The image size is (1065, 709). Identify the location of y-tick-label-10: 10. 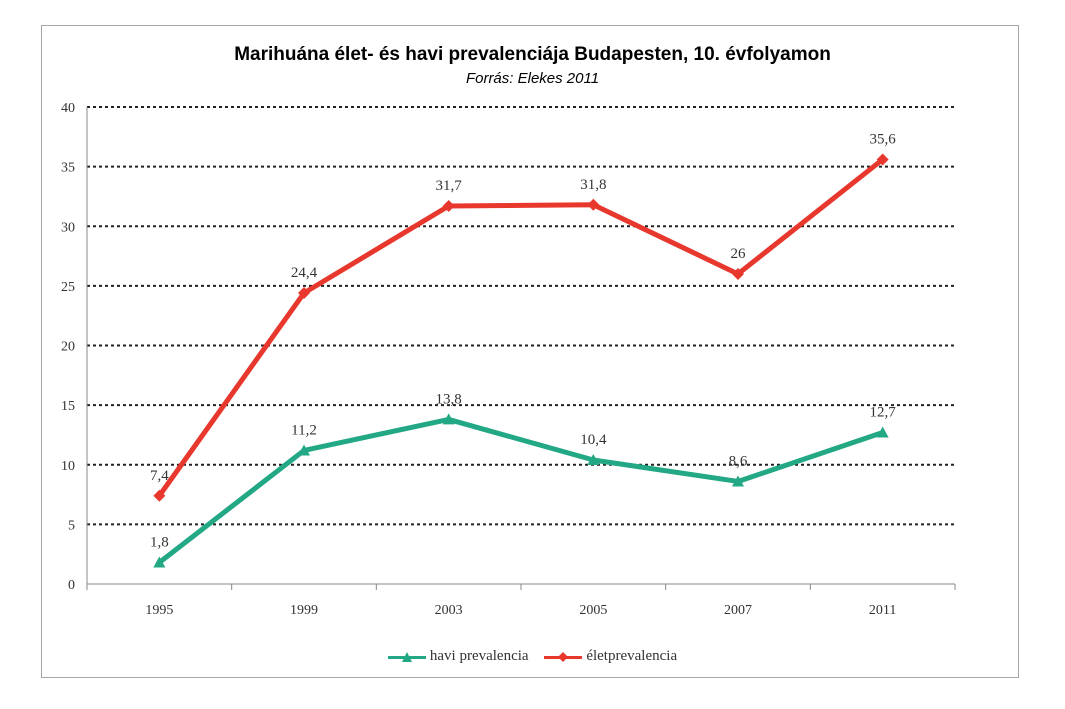
(68, 466).